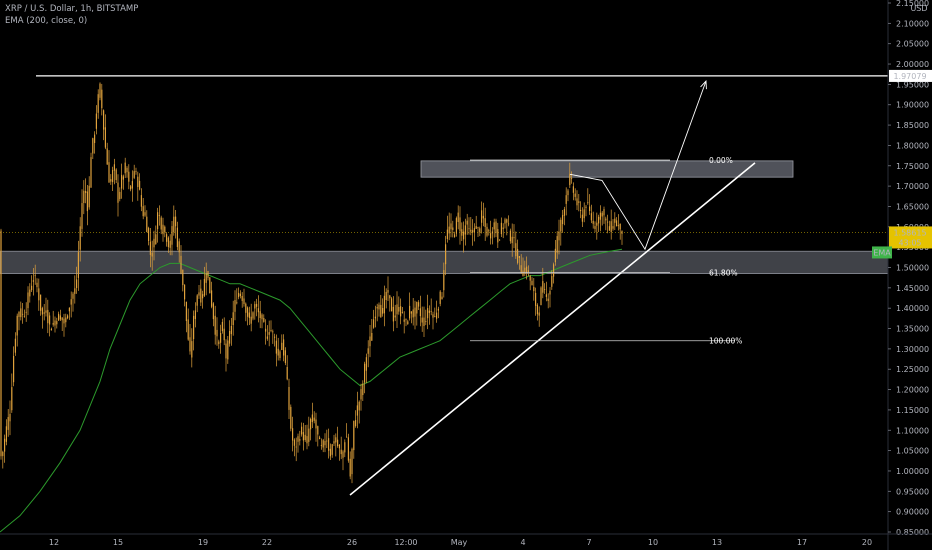 Image resolution: width=932 pixels, height=550 pixels. What do you see at coordinates (912, 206) in the screenshot?
I see `y-tick-label: 1.65000` at bounding box center [912, 206].